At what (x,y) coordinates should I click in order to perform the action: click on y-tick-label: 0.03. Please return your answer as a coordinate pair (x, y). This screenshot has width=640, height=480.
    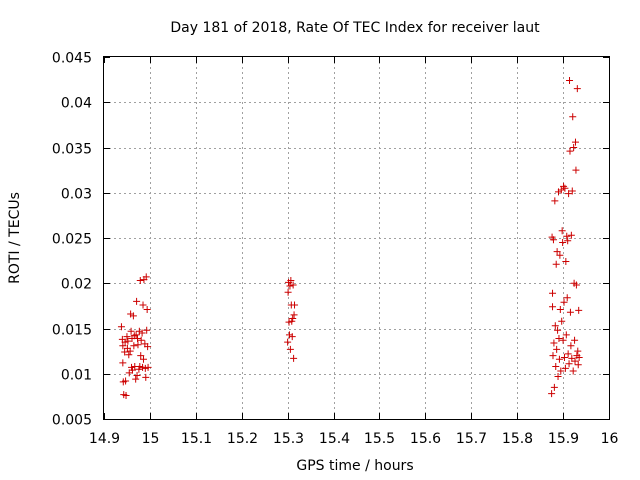
    Looking at the image, I should click on (76, 195).